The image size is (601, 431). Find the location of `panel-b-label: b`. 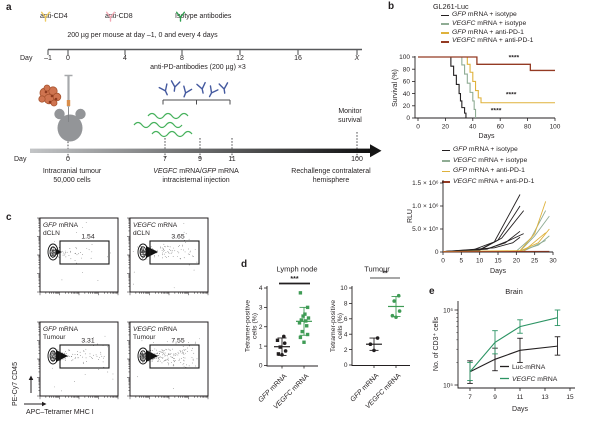

panel-b-label: b is located at coordinates (391, 6).